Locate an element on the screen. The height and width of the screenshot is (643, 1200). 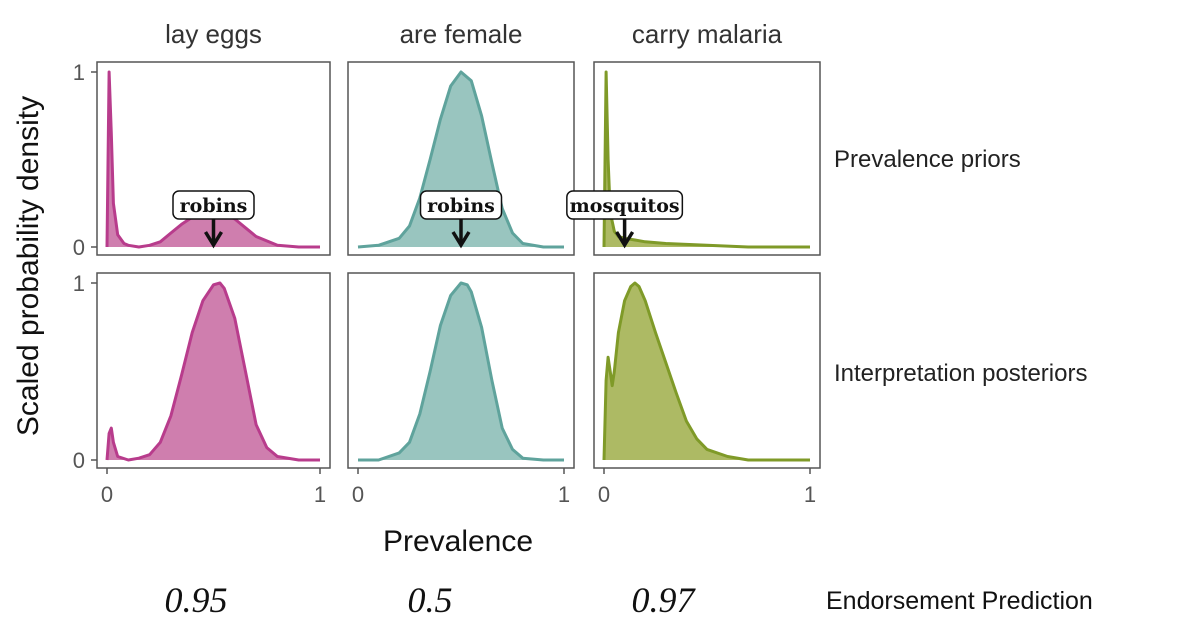
x-tick-label-c0-1: 1 is located at coordinates (320, 494).